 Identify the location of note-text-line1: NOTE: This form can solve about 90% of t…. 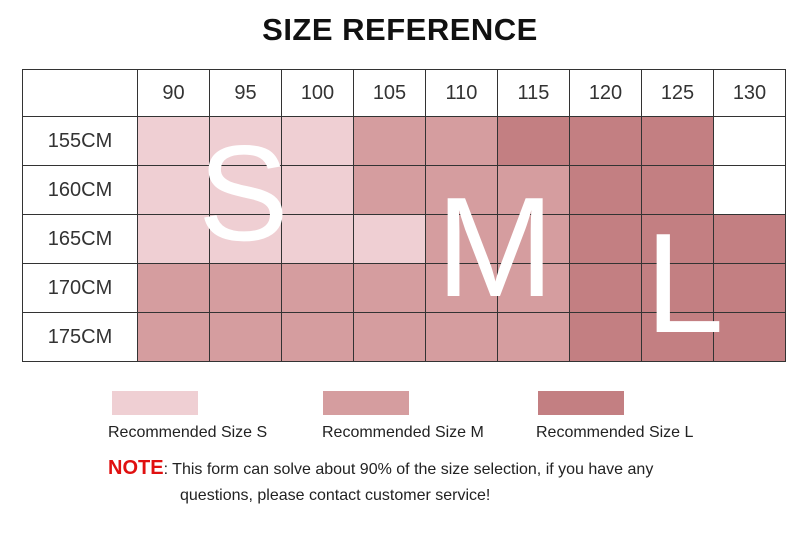
(380, 468).